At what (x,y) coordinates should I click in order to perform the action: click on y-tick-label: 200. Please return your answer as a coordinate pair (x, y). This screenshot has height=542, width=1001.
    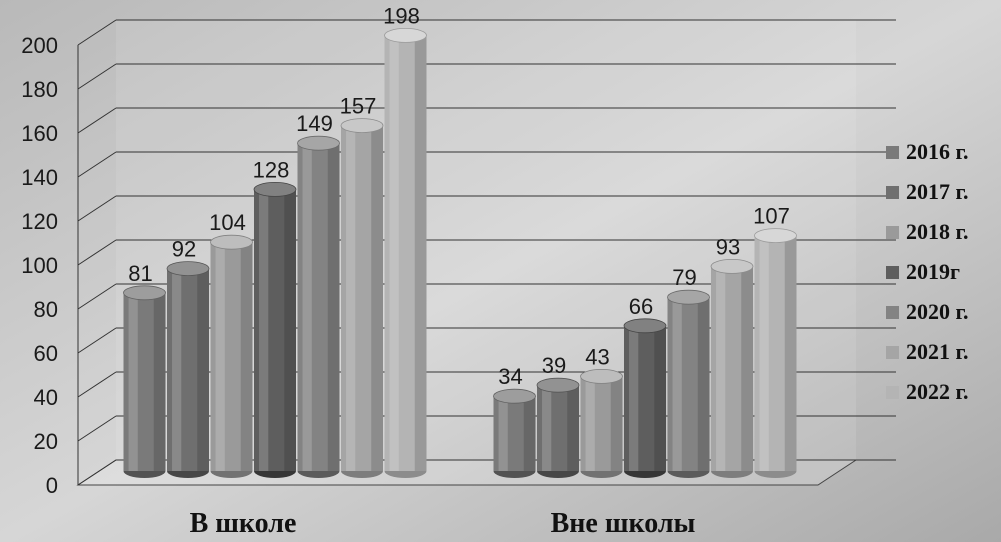
    Looking at the image, I should click on (39, 45).